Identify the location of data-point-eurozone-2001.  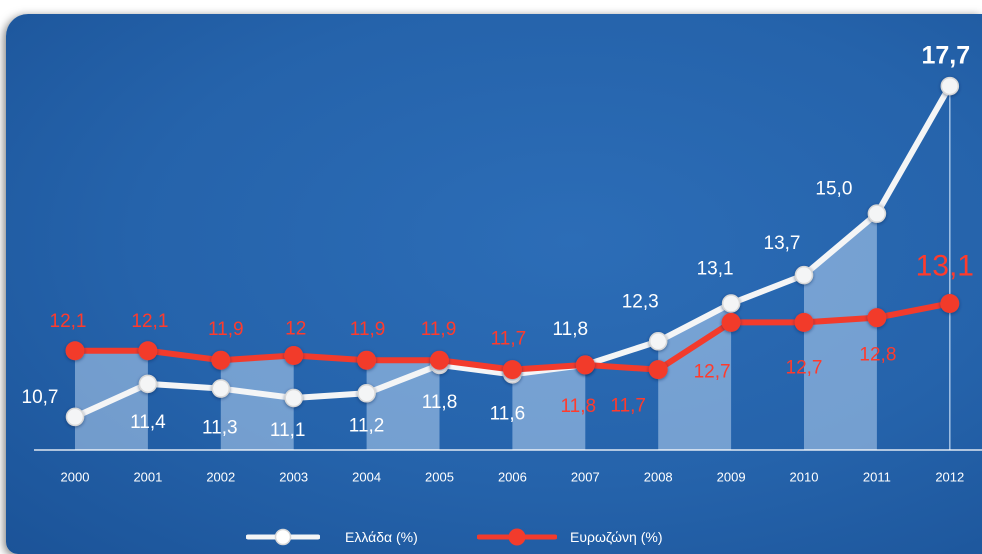
(148, 351).